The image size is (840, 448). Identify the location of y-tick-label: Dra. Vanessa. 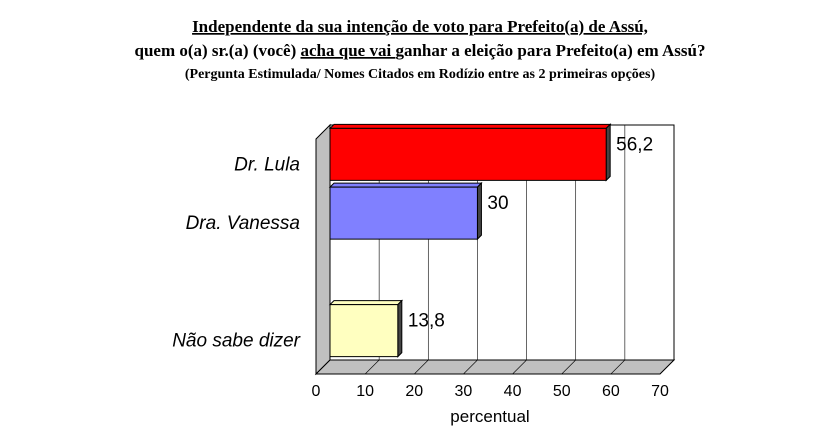
(243, 223).